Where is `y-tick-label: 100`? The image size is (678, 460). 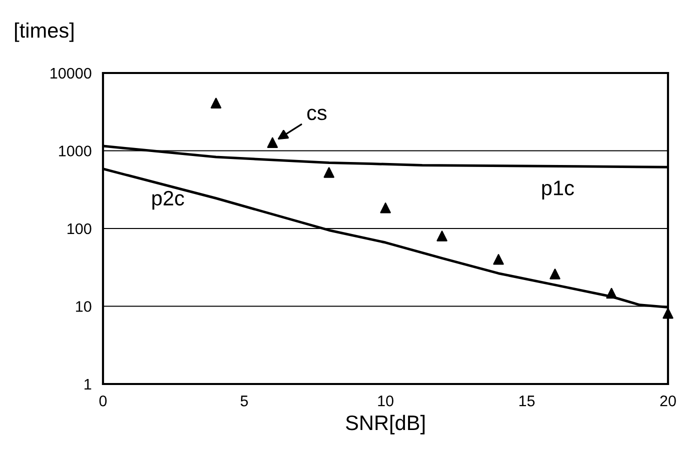 y-tick-label: 100 is located at coordinates (80, 228).